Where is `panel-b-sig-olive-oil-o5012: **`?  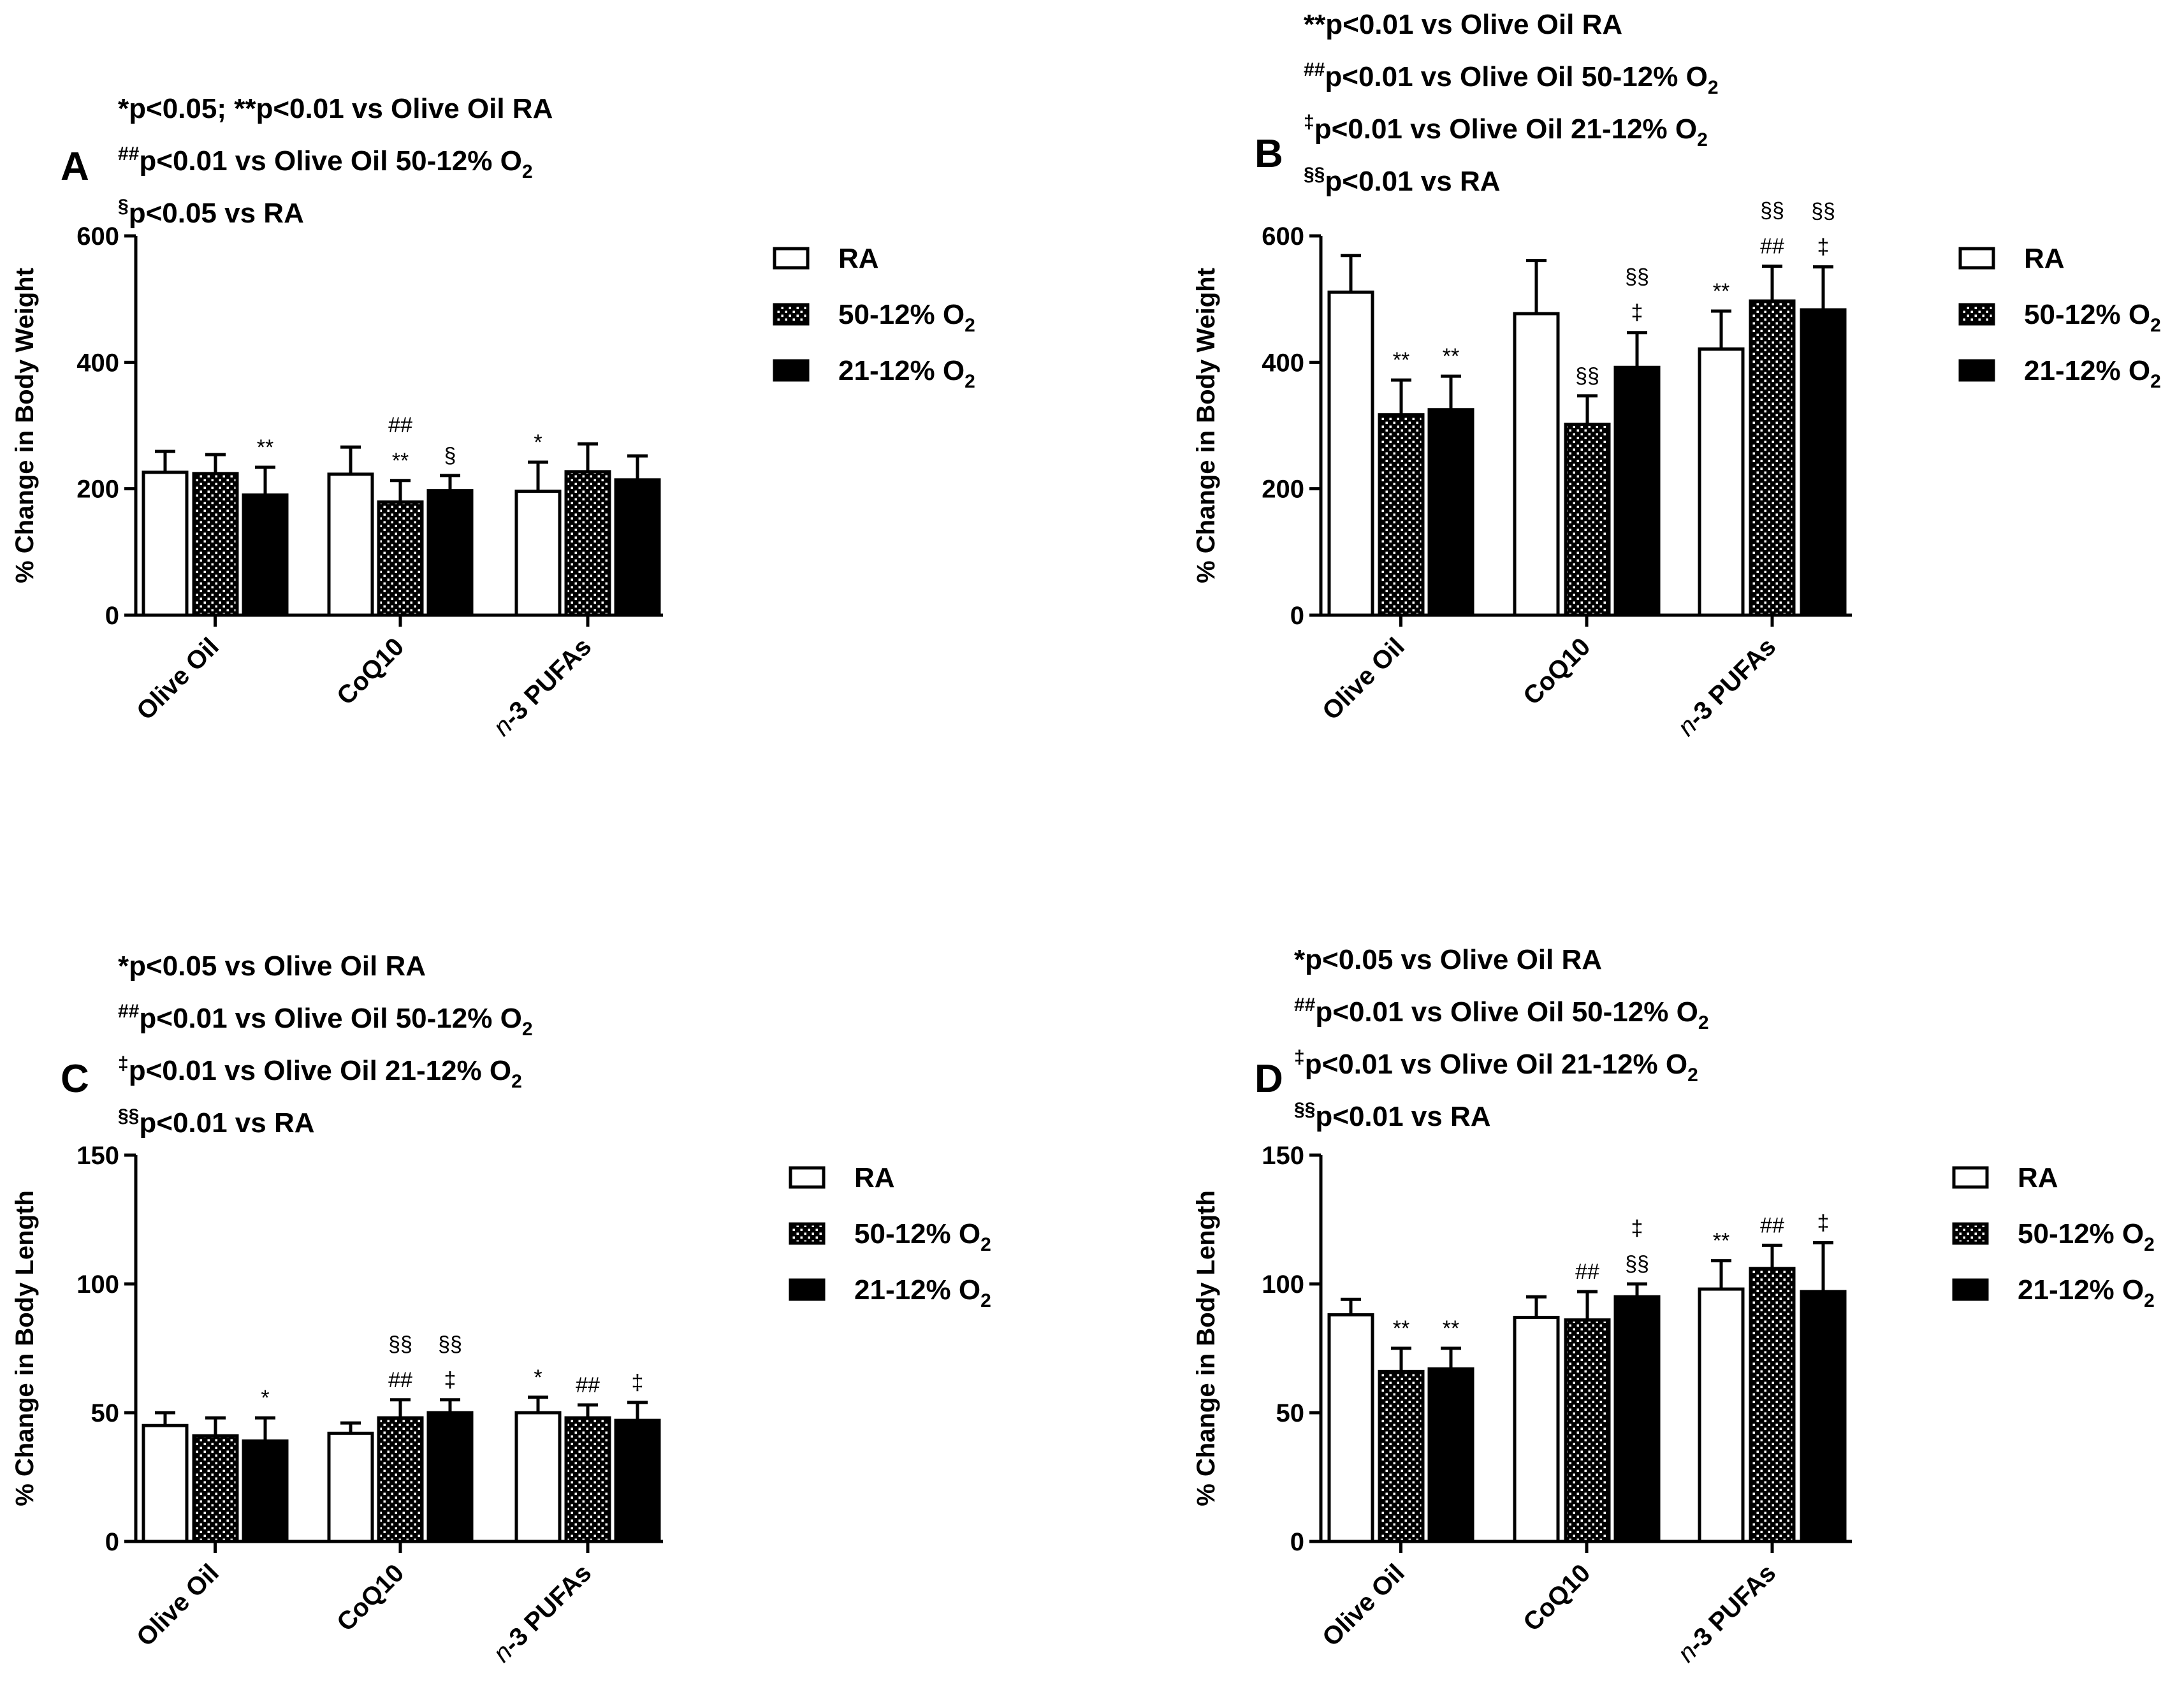 panel-b-sig-olive-oil-o5012: ** is located at coordinates (1401, 360).